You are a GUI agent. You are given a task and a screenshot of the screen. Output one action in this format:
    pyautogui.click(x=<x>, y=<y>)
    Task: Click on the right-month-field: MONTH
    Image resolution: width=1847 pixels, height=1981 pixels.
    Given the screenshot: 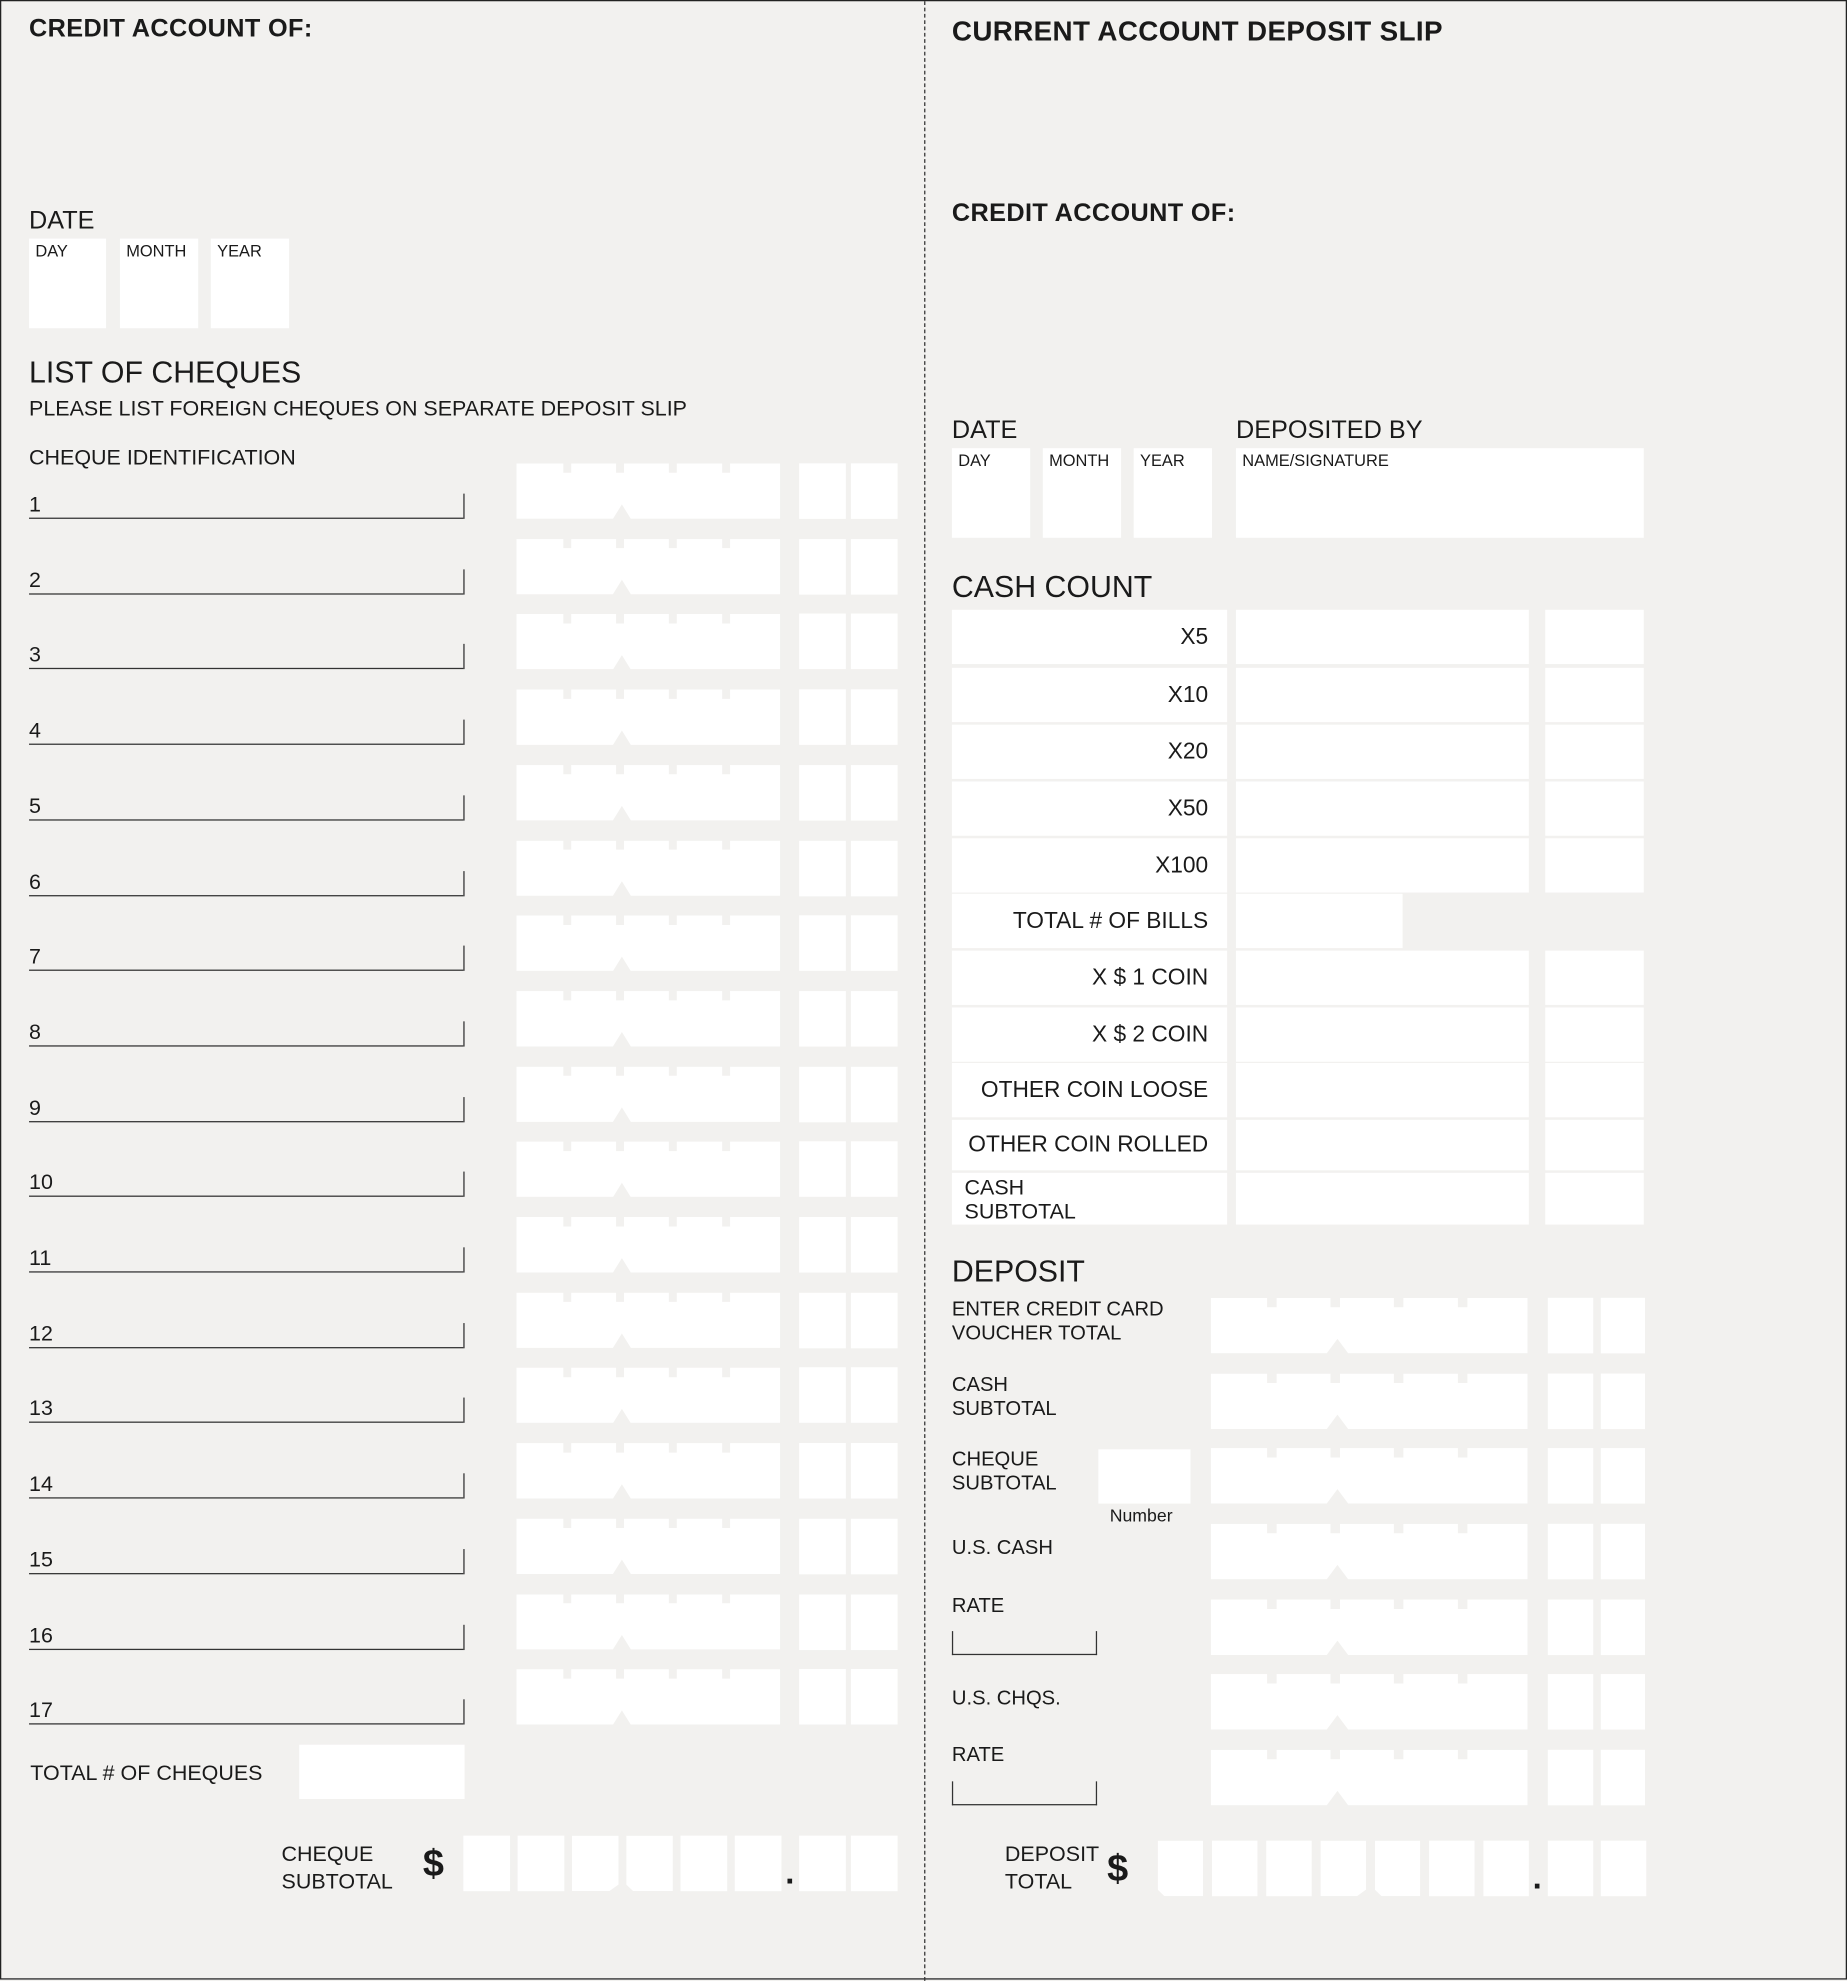 What is the action you would take?
    pyautogui.click(x=1082, y=493)
    